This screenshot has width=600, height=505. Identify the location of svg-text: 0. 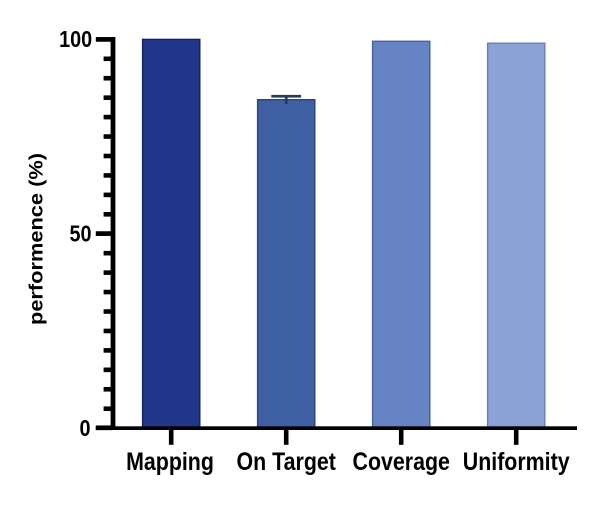
(84, 429).